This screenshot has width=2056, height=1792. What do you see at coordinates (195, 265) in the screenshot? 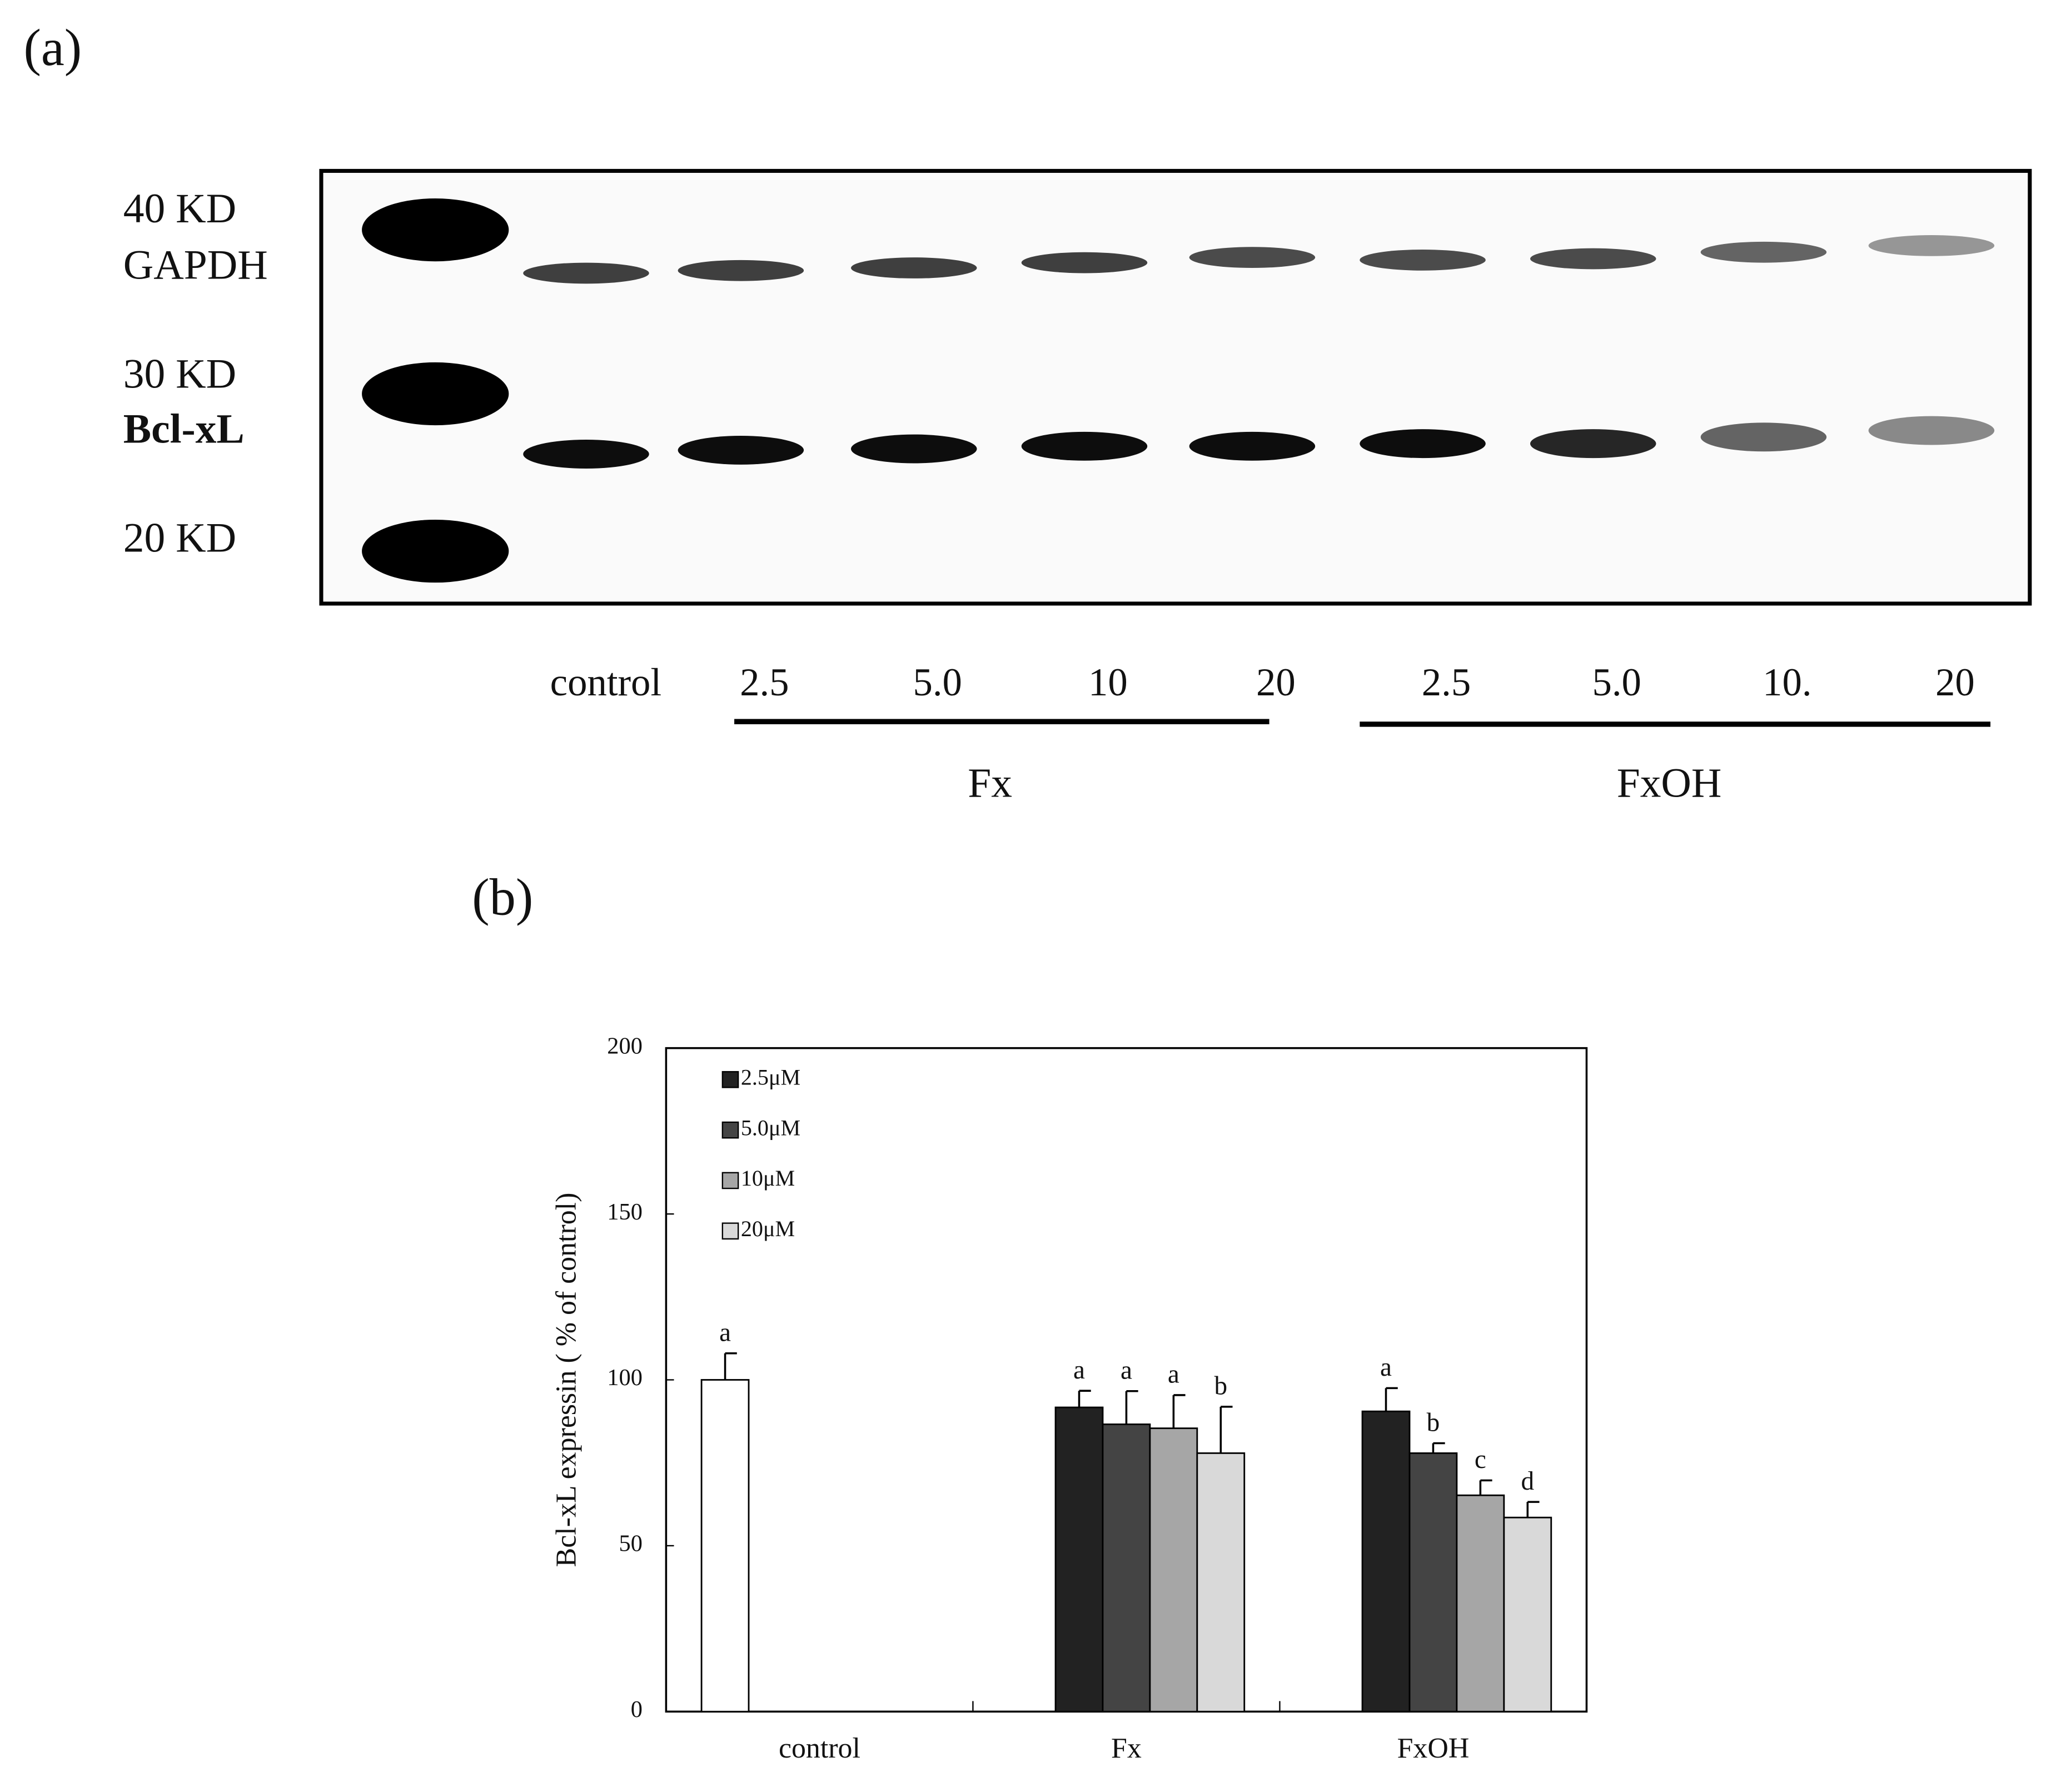
I see `marker-label: GAPDH` at bounding box center [195, 265].